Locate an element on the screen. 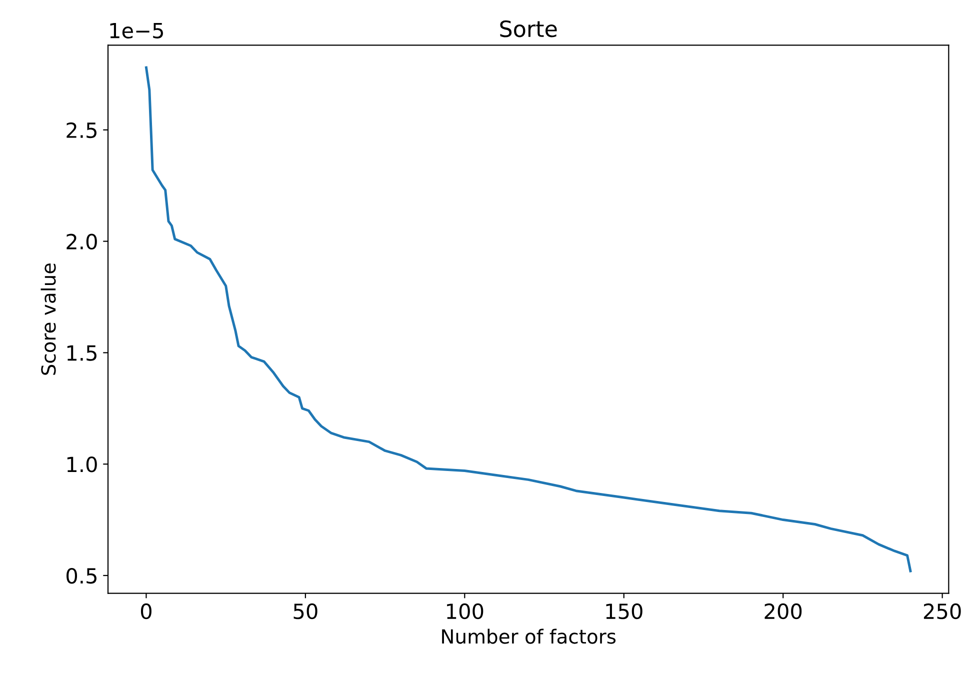 The image size is (973, 675). chart-title: Sorte is located at coordinates (528, 29).